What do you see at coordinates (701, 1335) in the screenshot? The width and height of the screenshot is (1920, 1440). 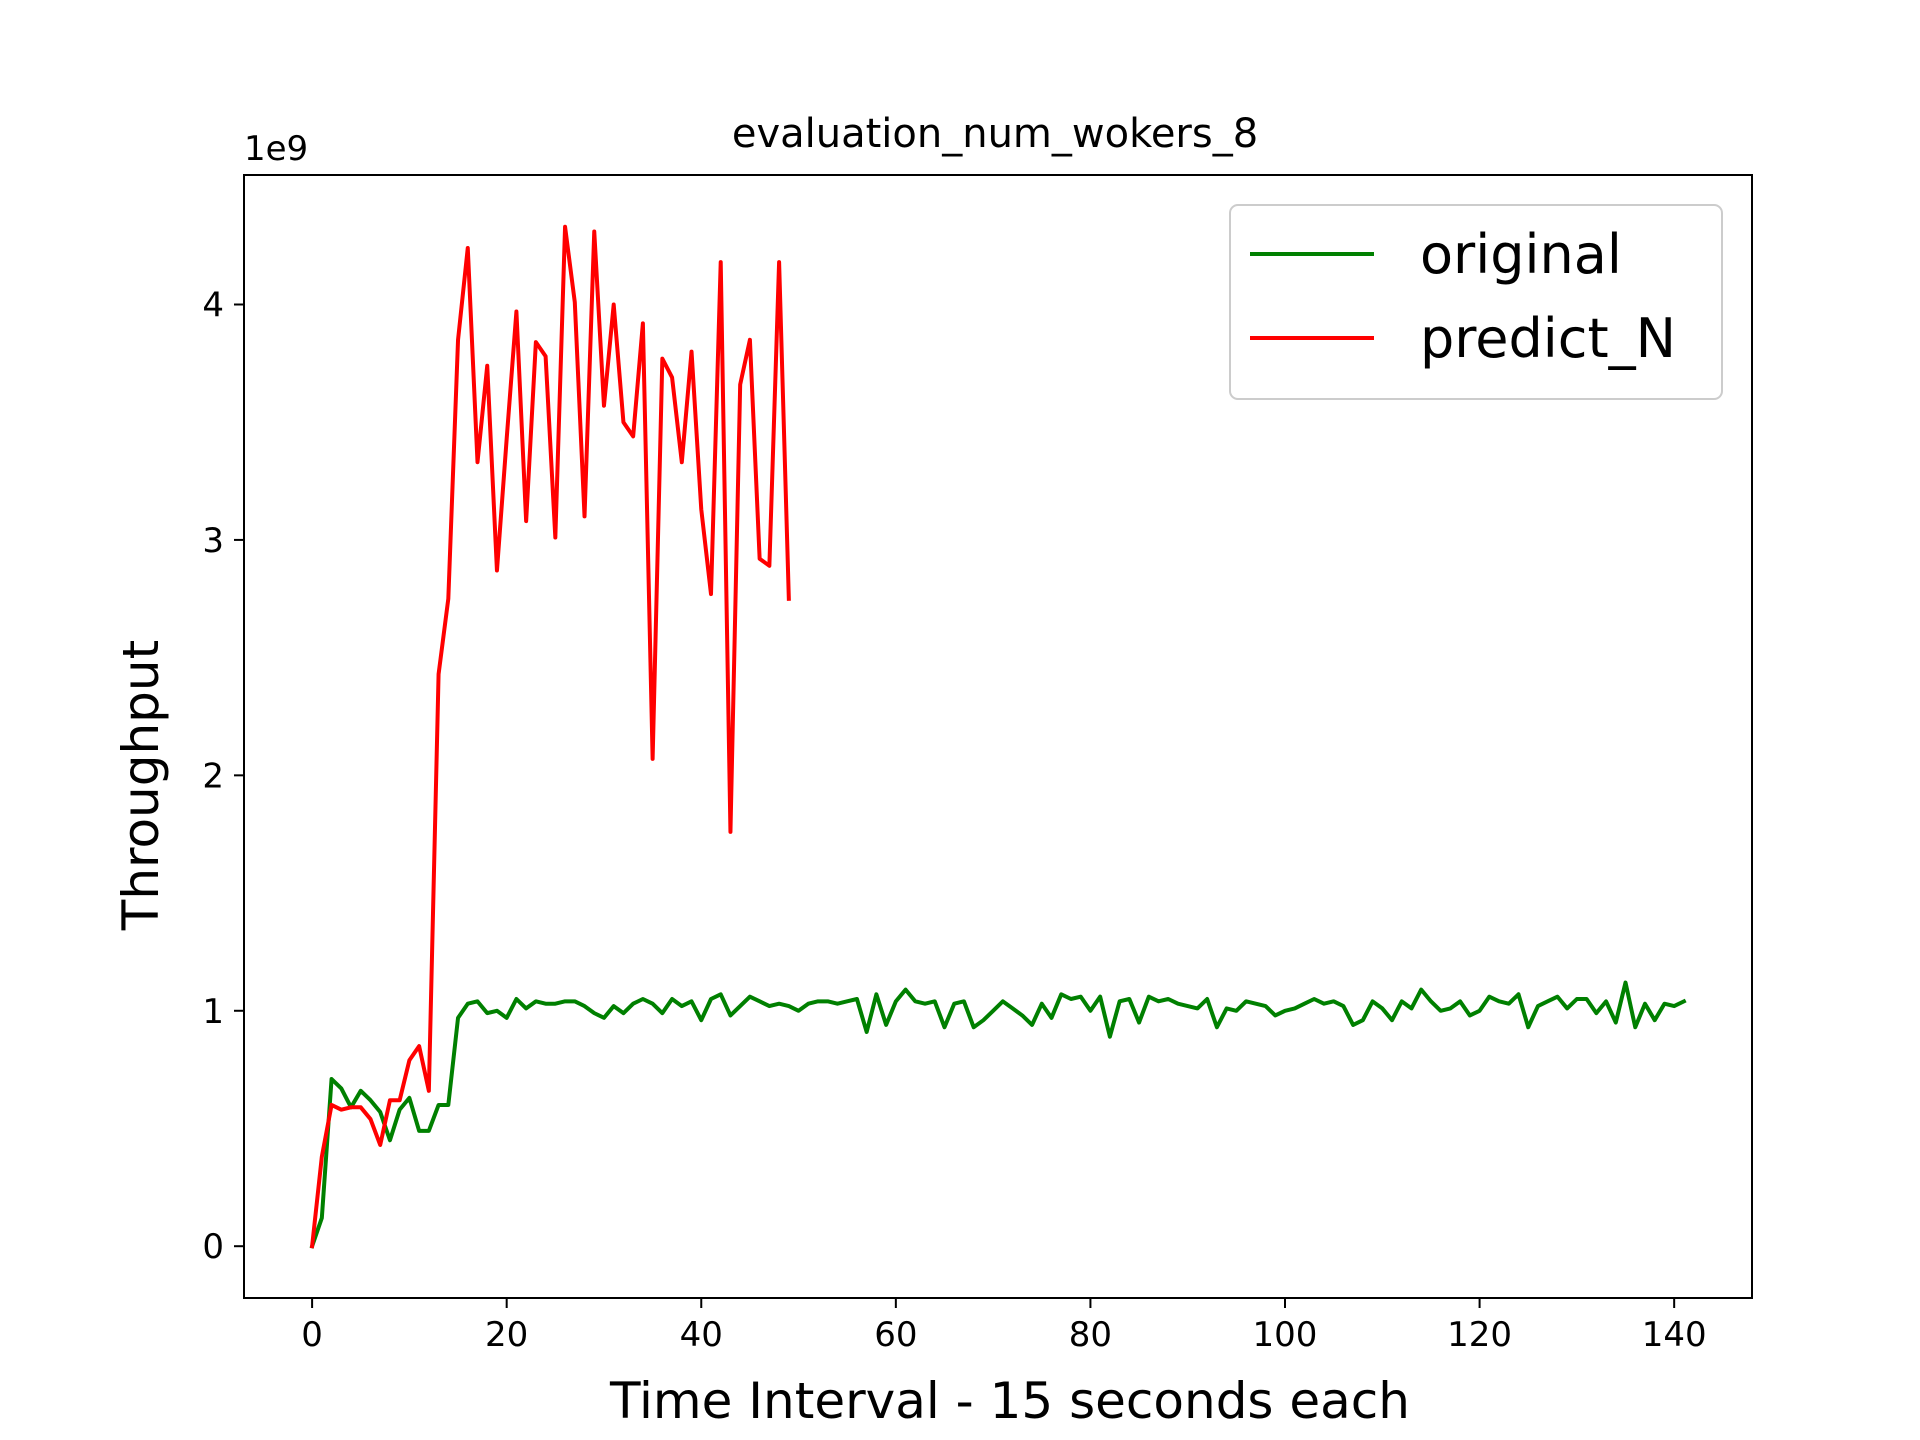 I see `x-tick-label: 40` at bounding box center [701, 1335].